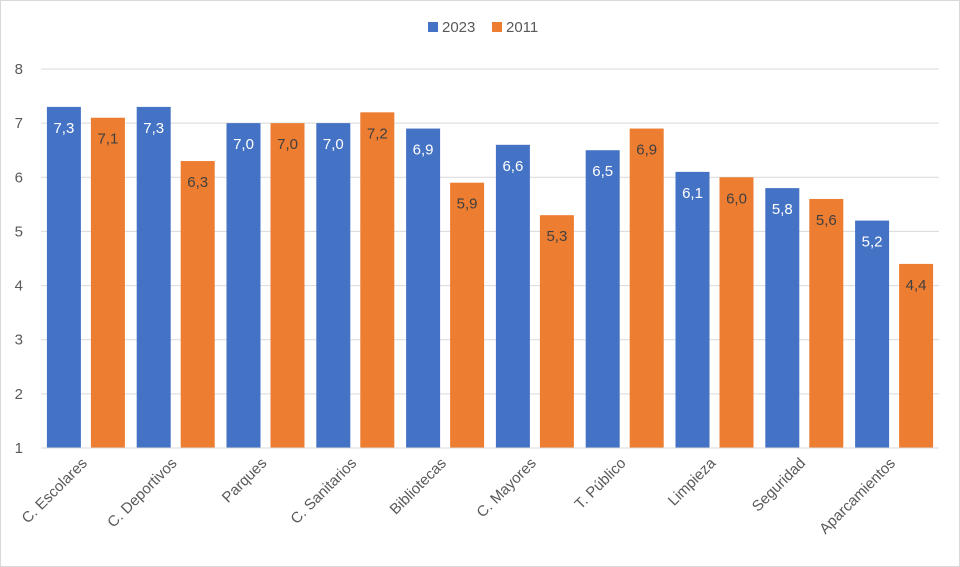 The width and height of the screenshot is (960, 567). What do you see at coordinates (19, 123) in the screenshot?
I see `y-tick-label: 7` at bounding box center [19, 123].